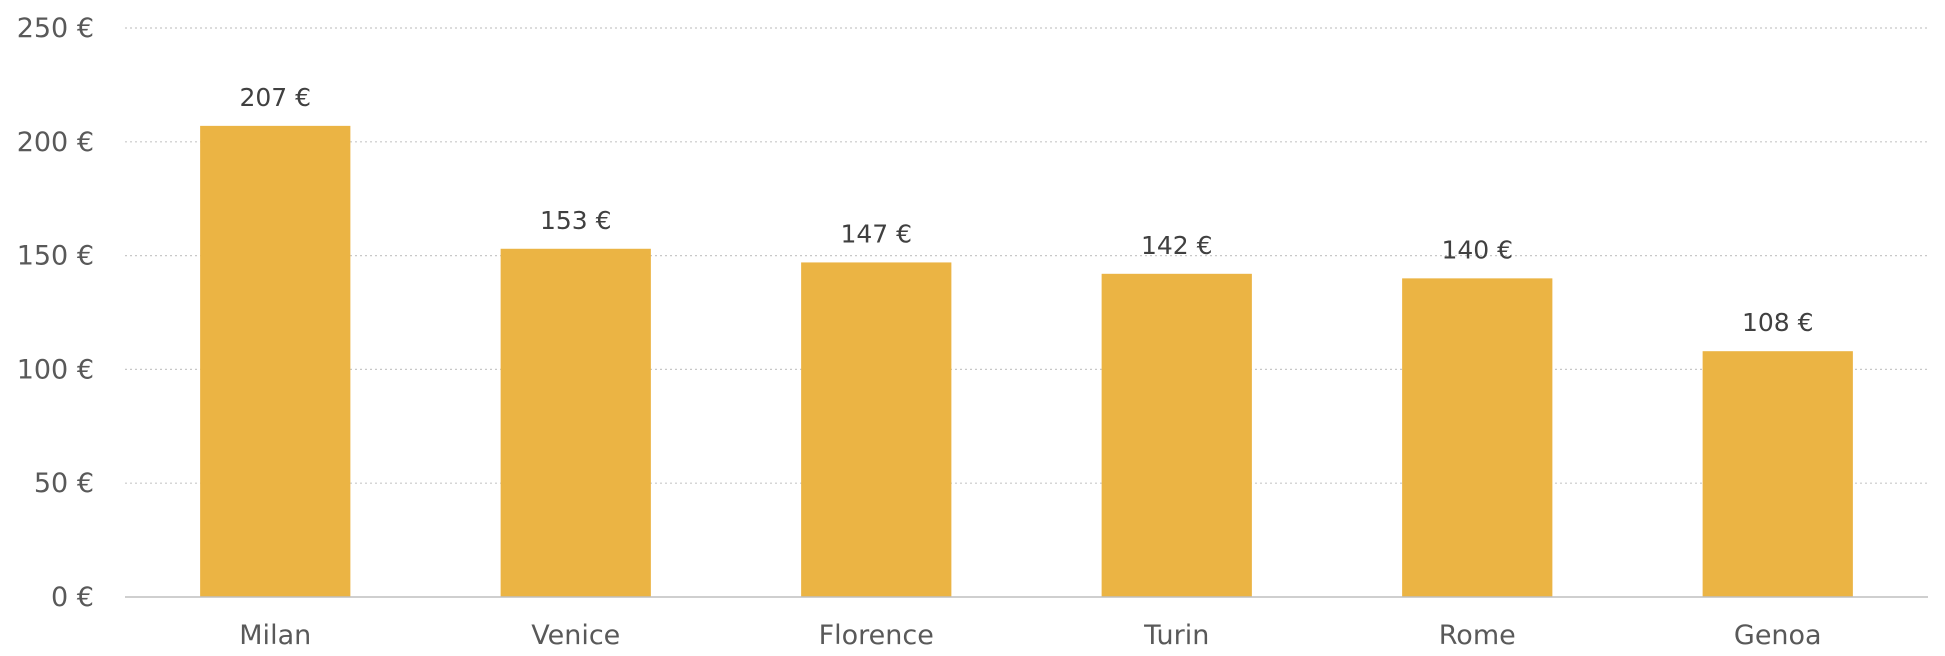 The height and width of the screenshot is (656, 1945). I want to click on x-category-label: Rome, so click(1477, 635).